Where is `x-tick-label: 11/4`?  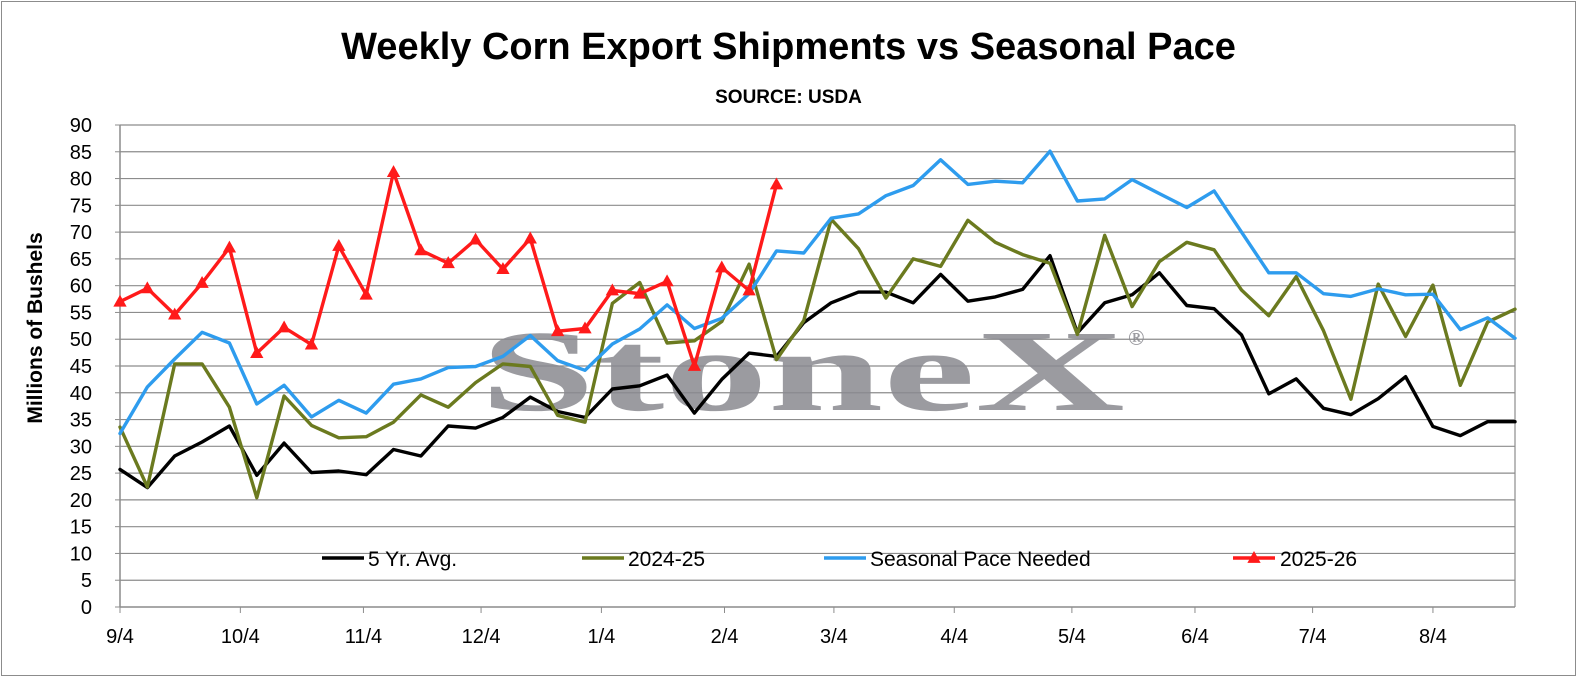 x-tick-label: 11/4 is located at coordinates (363, 637).